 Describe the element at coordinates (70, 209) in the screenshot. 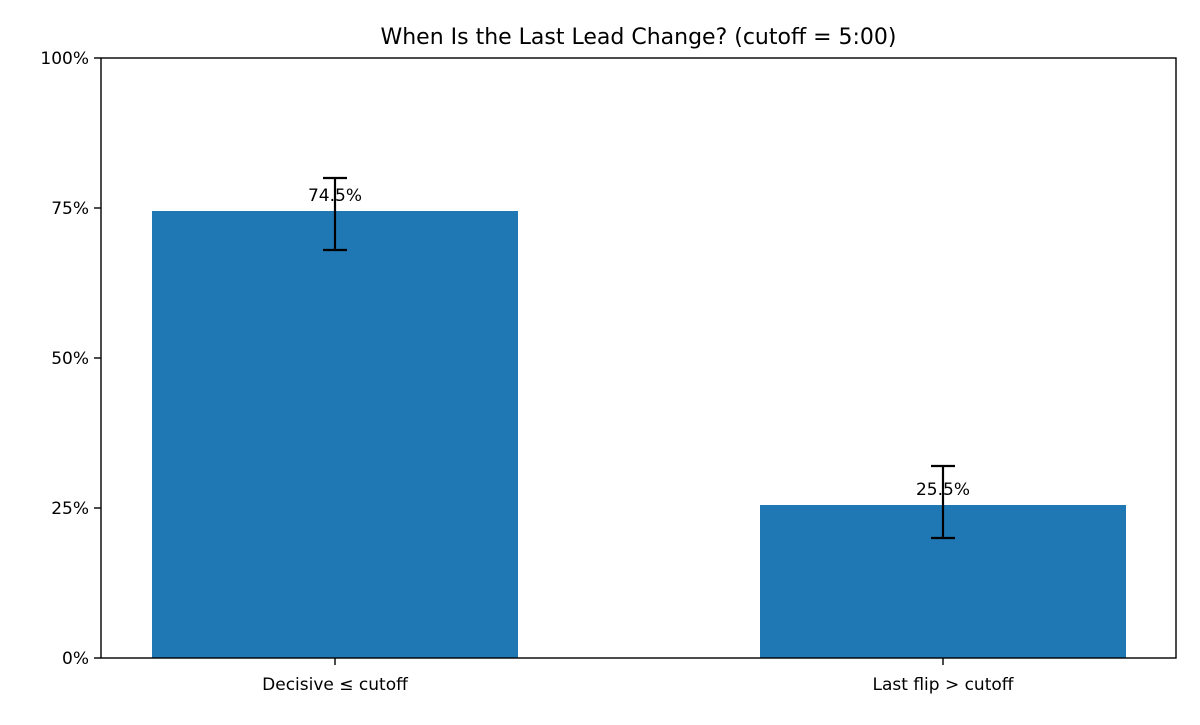

I see `y-tick-label: 75%` at that location.